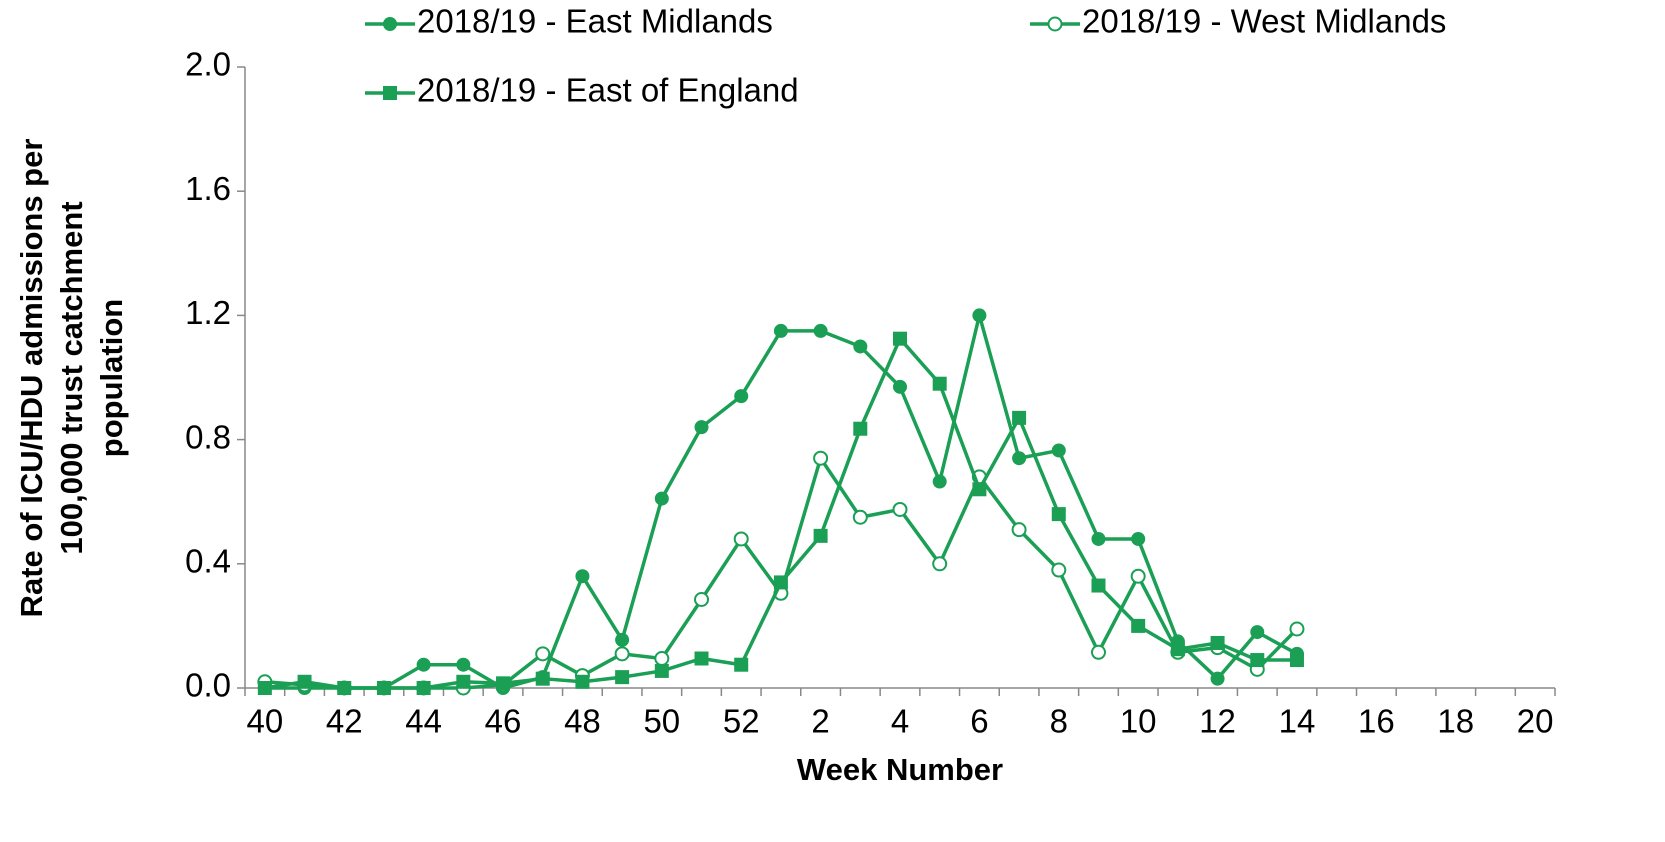 Image resolution: width=1665 pixels, height=842 pixels. What do you see at coordinates (661, 721) in the screenshot?
I see `x-tick-label: 50` at bounding box center [661, 721].